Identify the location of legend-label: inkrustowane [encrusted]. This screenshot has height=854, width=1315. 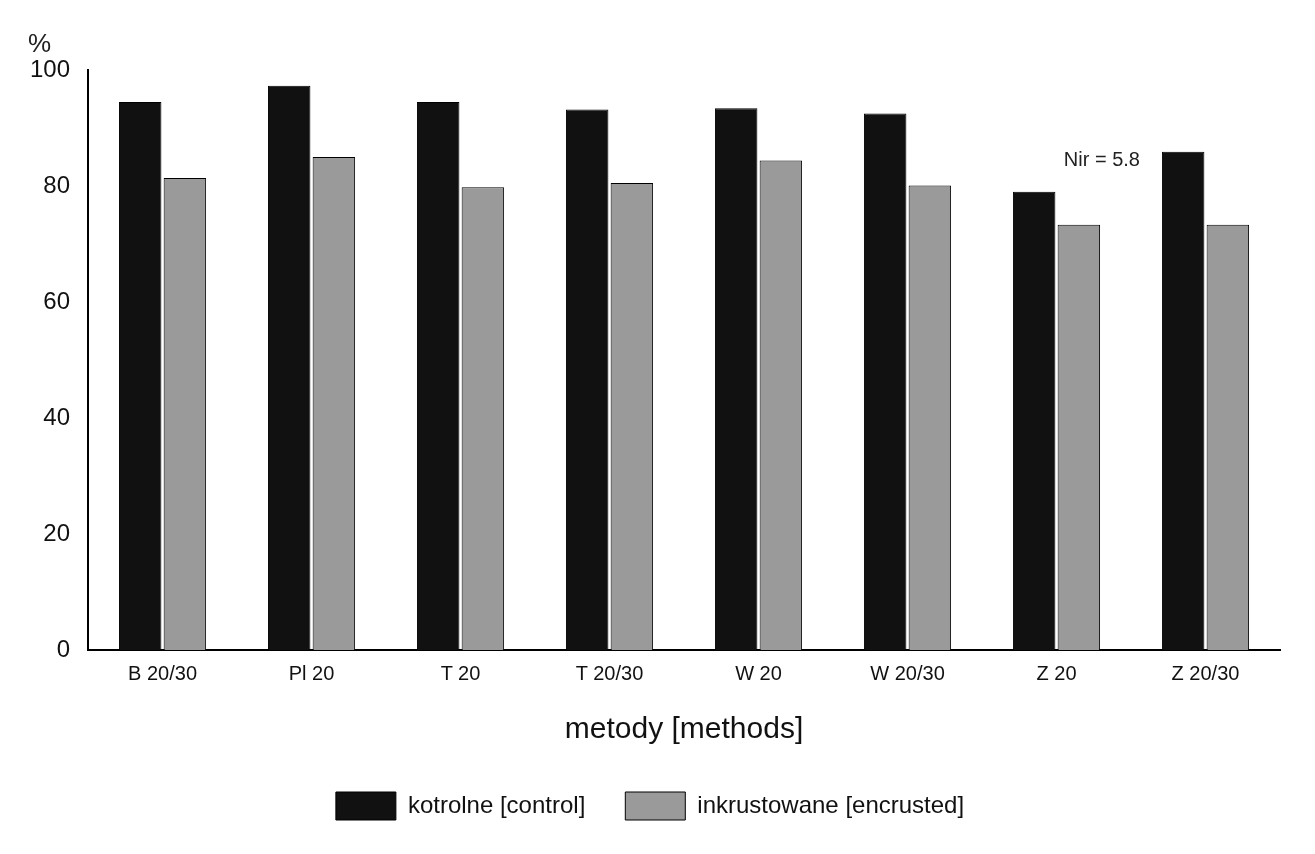
(831, 804).